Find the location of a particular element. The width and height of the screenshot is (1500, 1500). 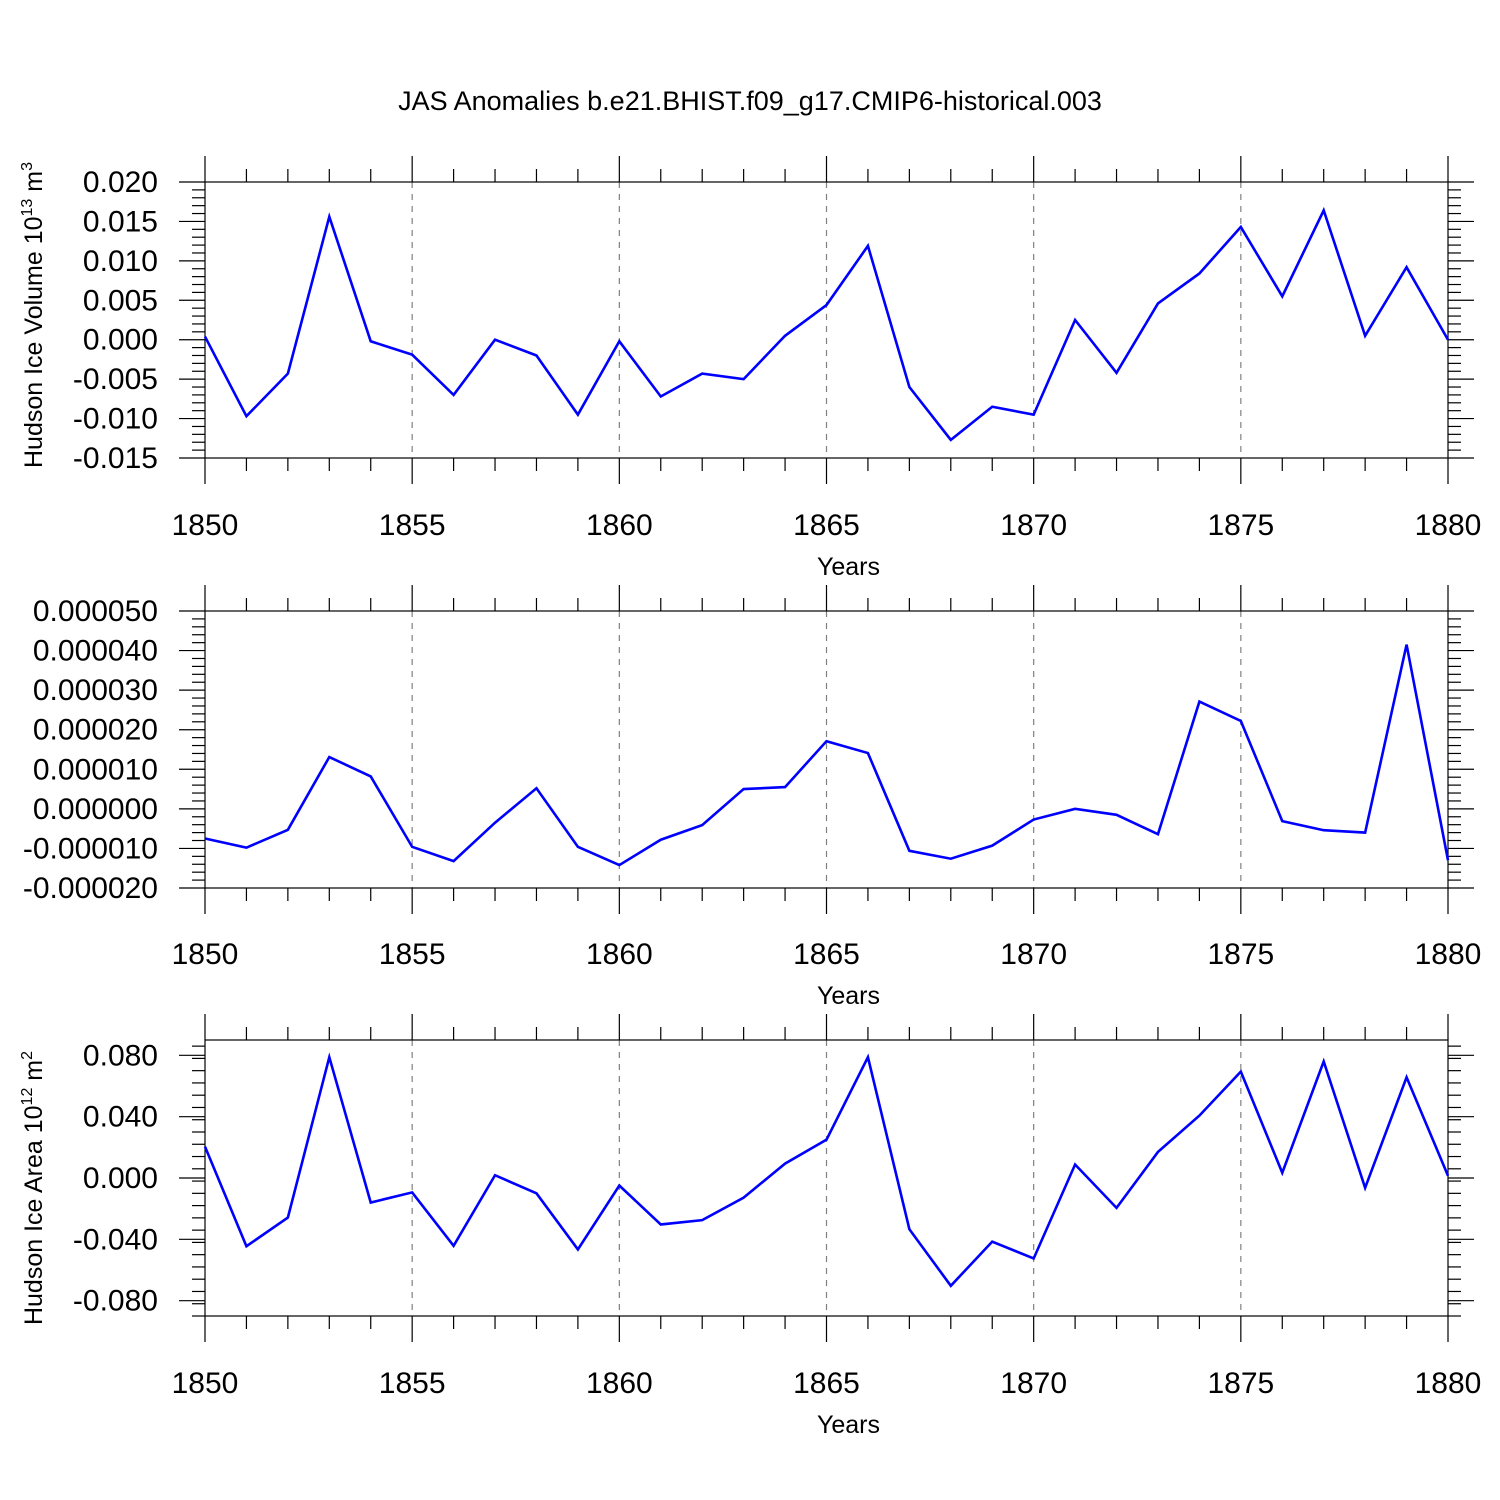

y-tick-label: 0.020 is located at coordinates (120, 182).